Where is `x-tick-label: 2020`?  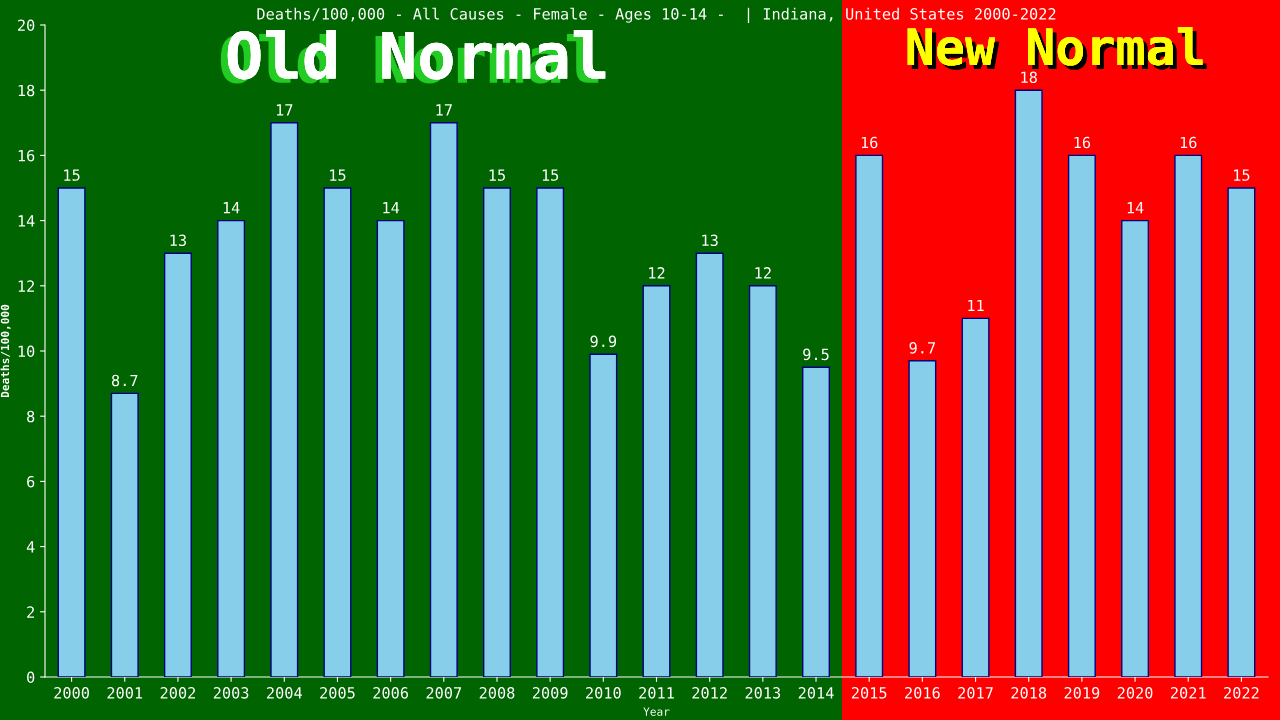 x-tick-label: 2020 is located at coordinates (1135, 693).